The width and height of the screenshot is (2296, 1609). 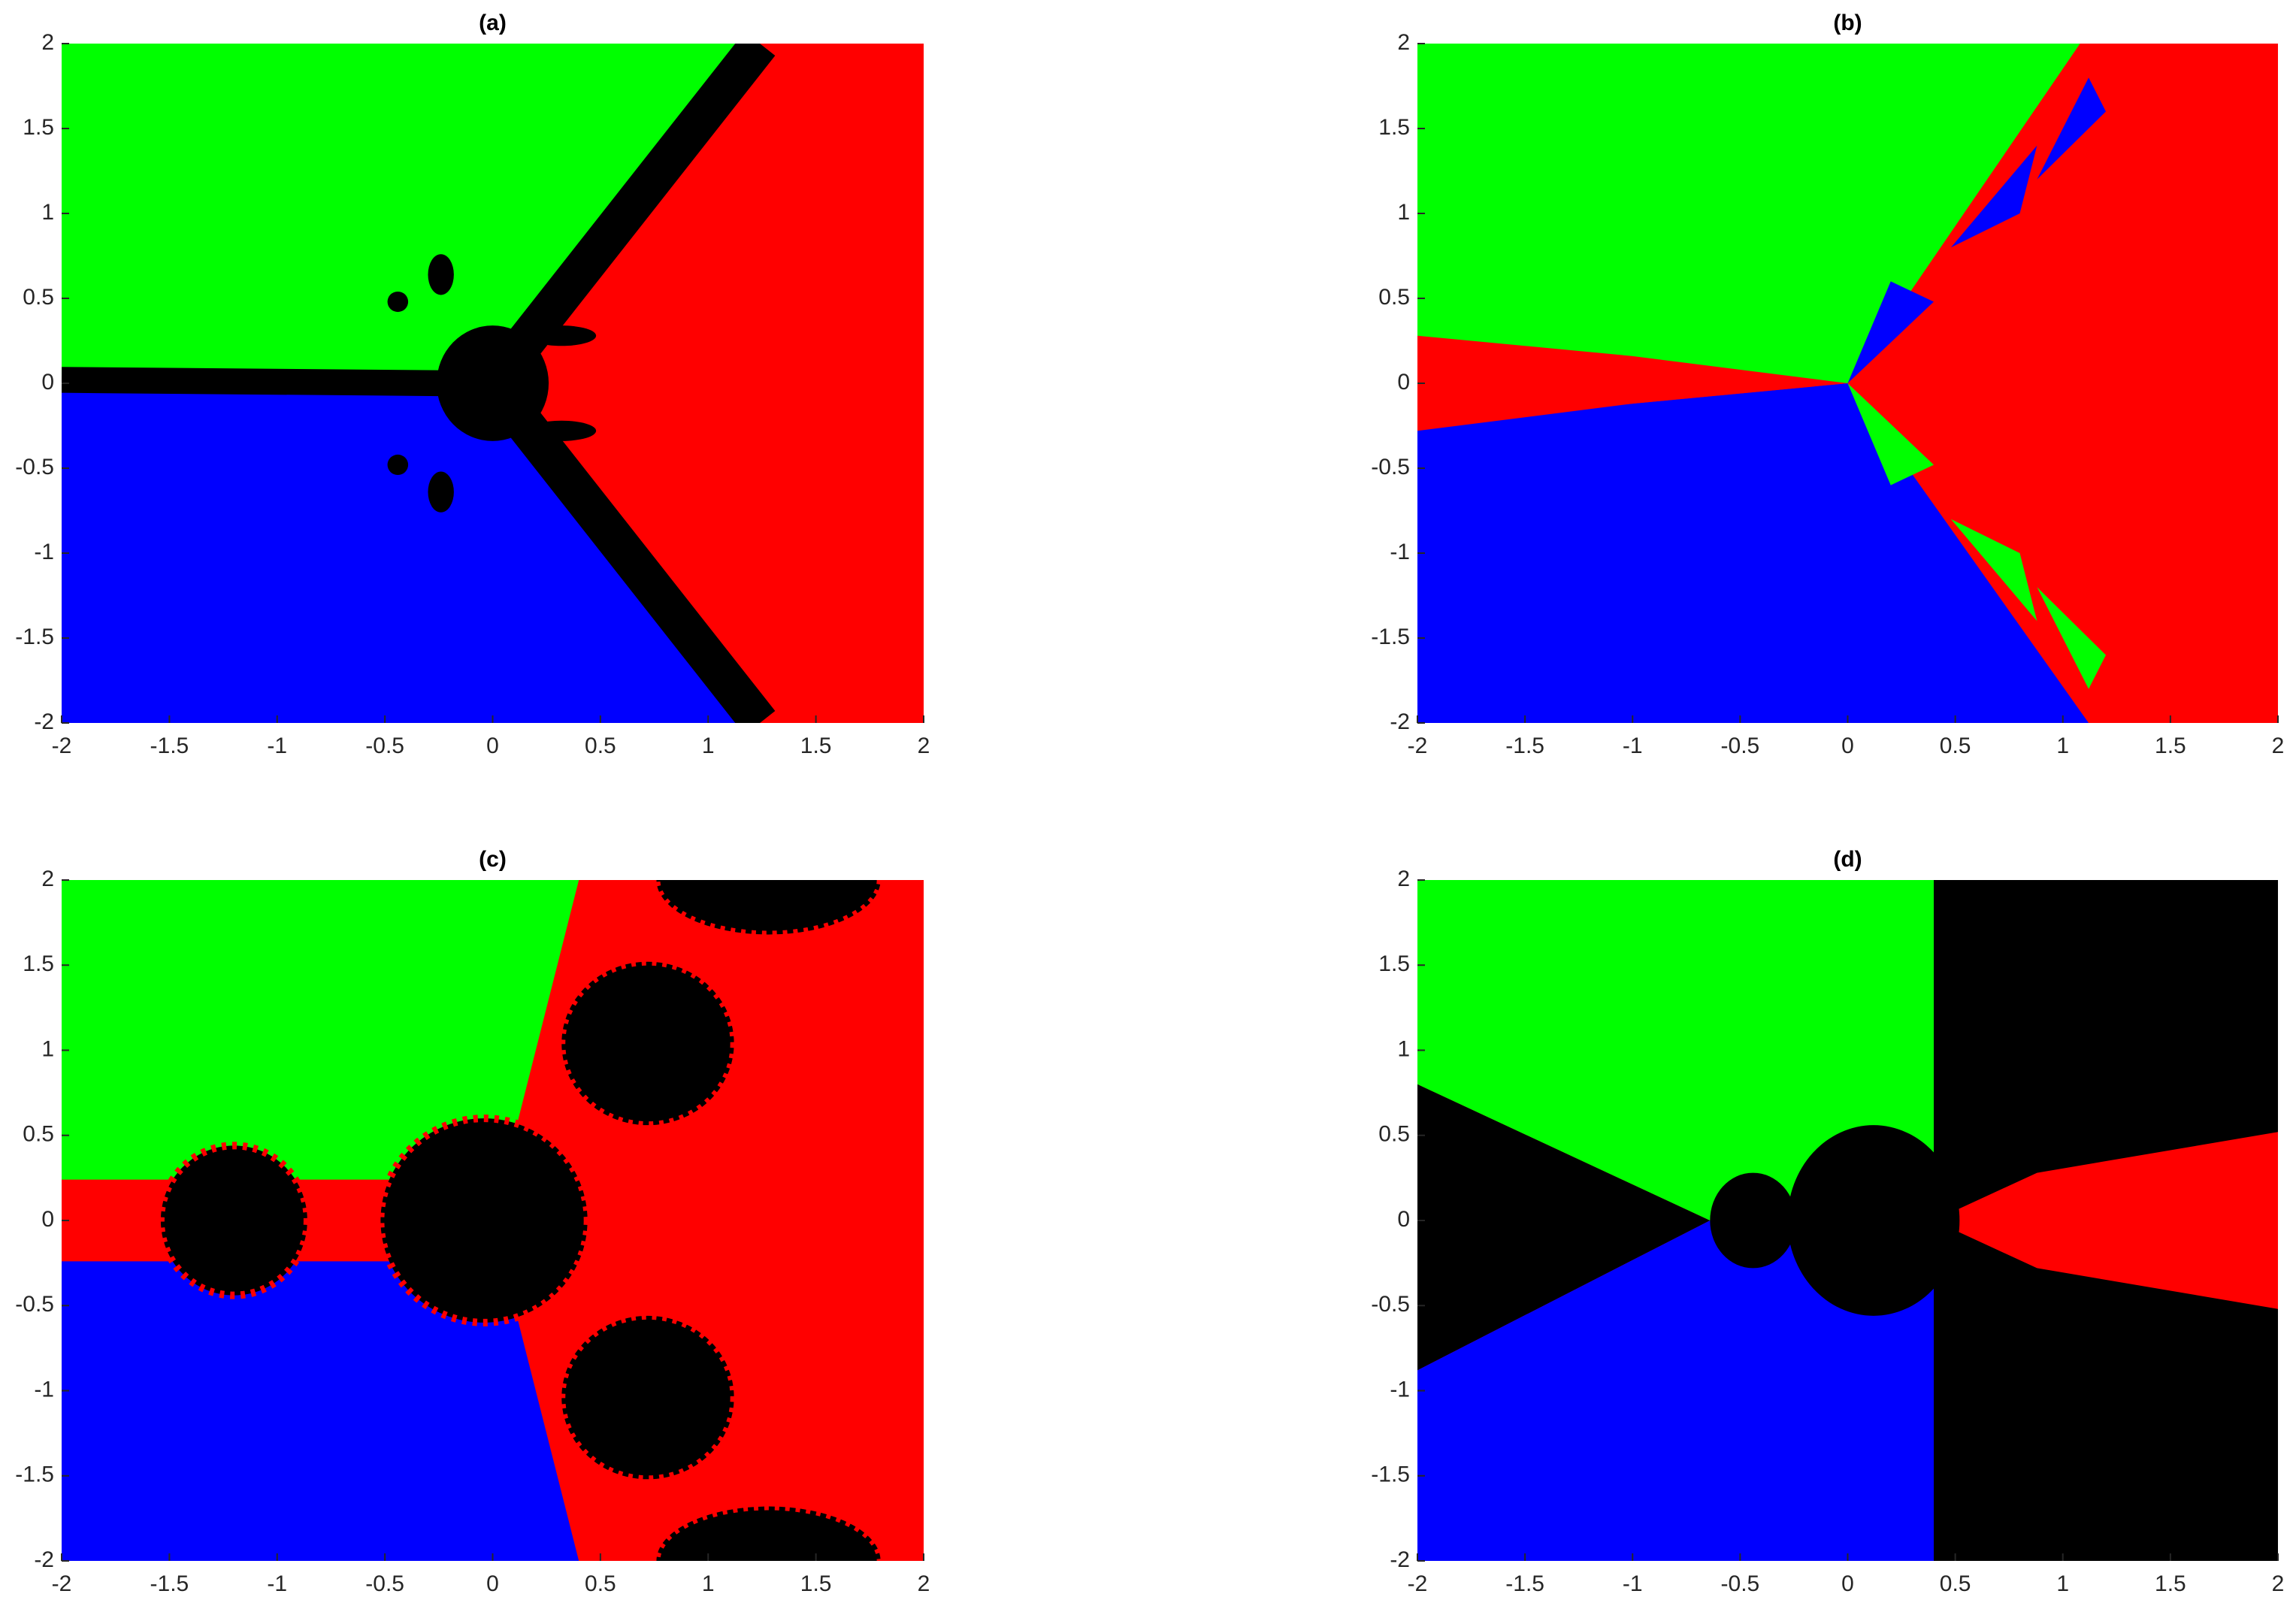 I want to click on chart-title: (c), so click(x=493, y=859).